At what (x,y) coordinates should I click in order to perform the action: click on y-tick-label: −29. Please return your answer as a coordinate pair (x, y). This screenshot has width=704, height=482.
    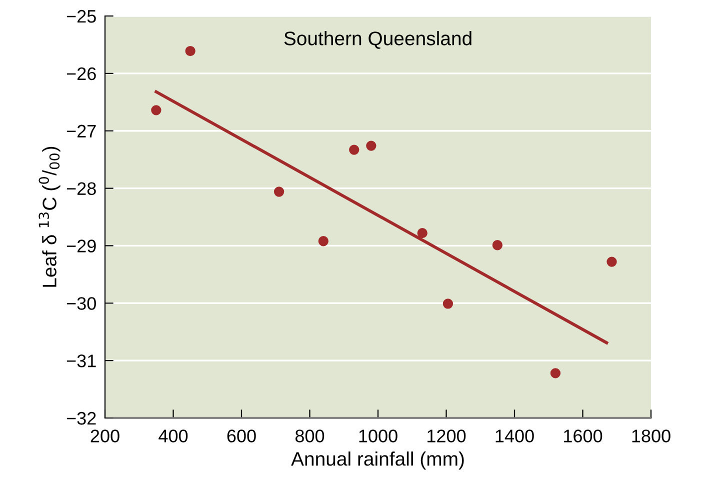
    Looking at the image, I should click on (81, 246).